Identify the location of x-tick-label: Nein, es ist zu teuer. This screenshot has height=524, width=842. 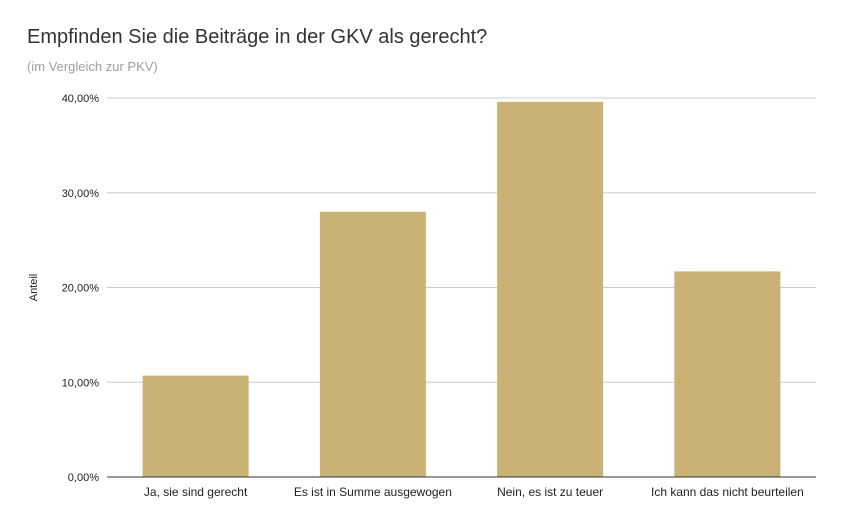
(550, 492).